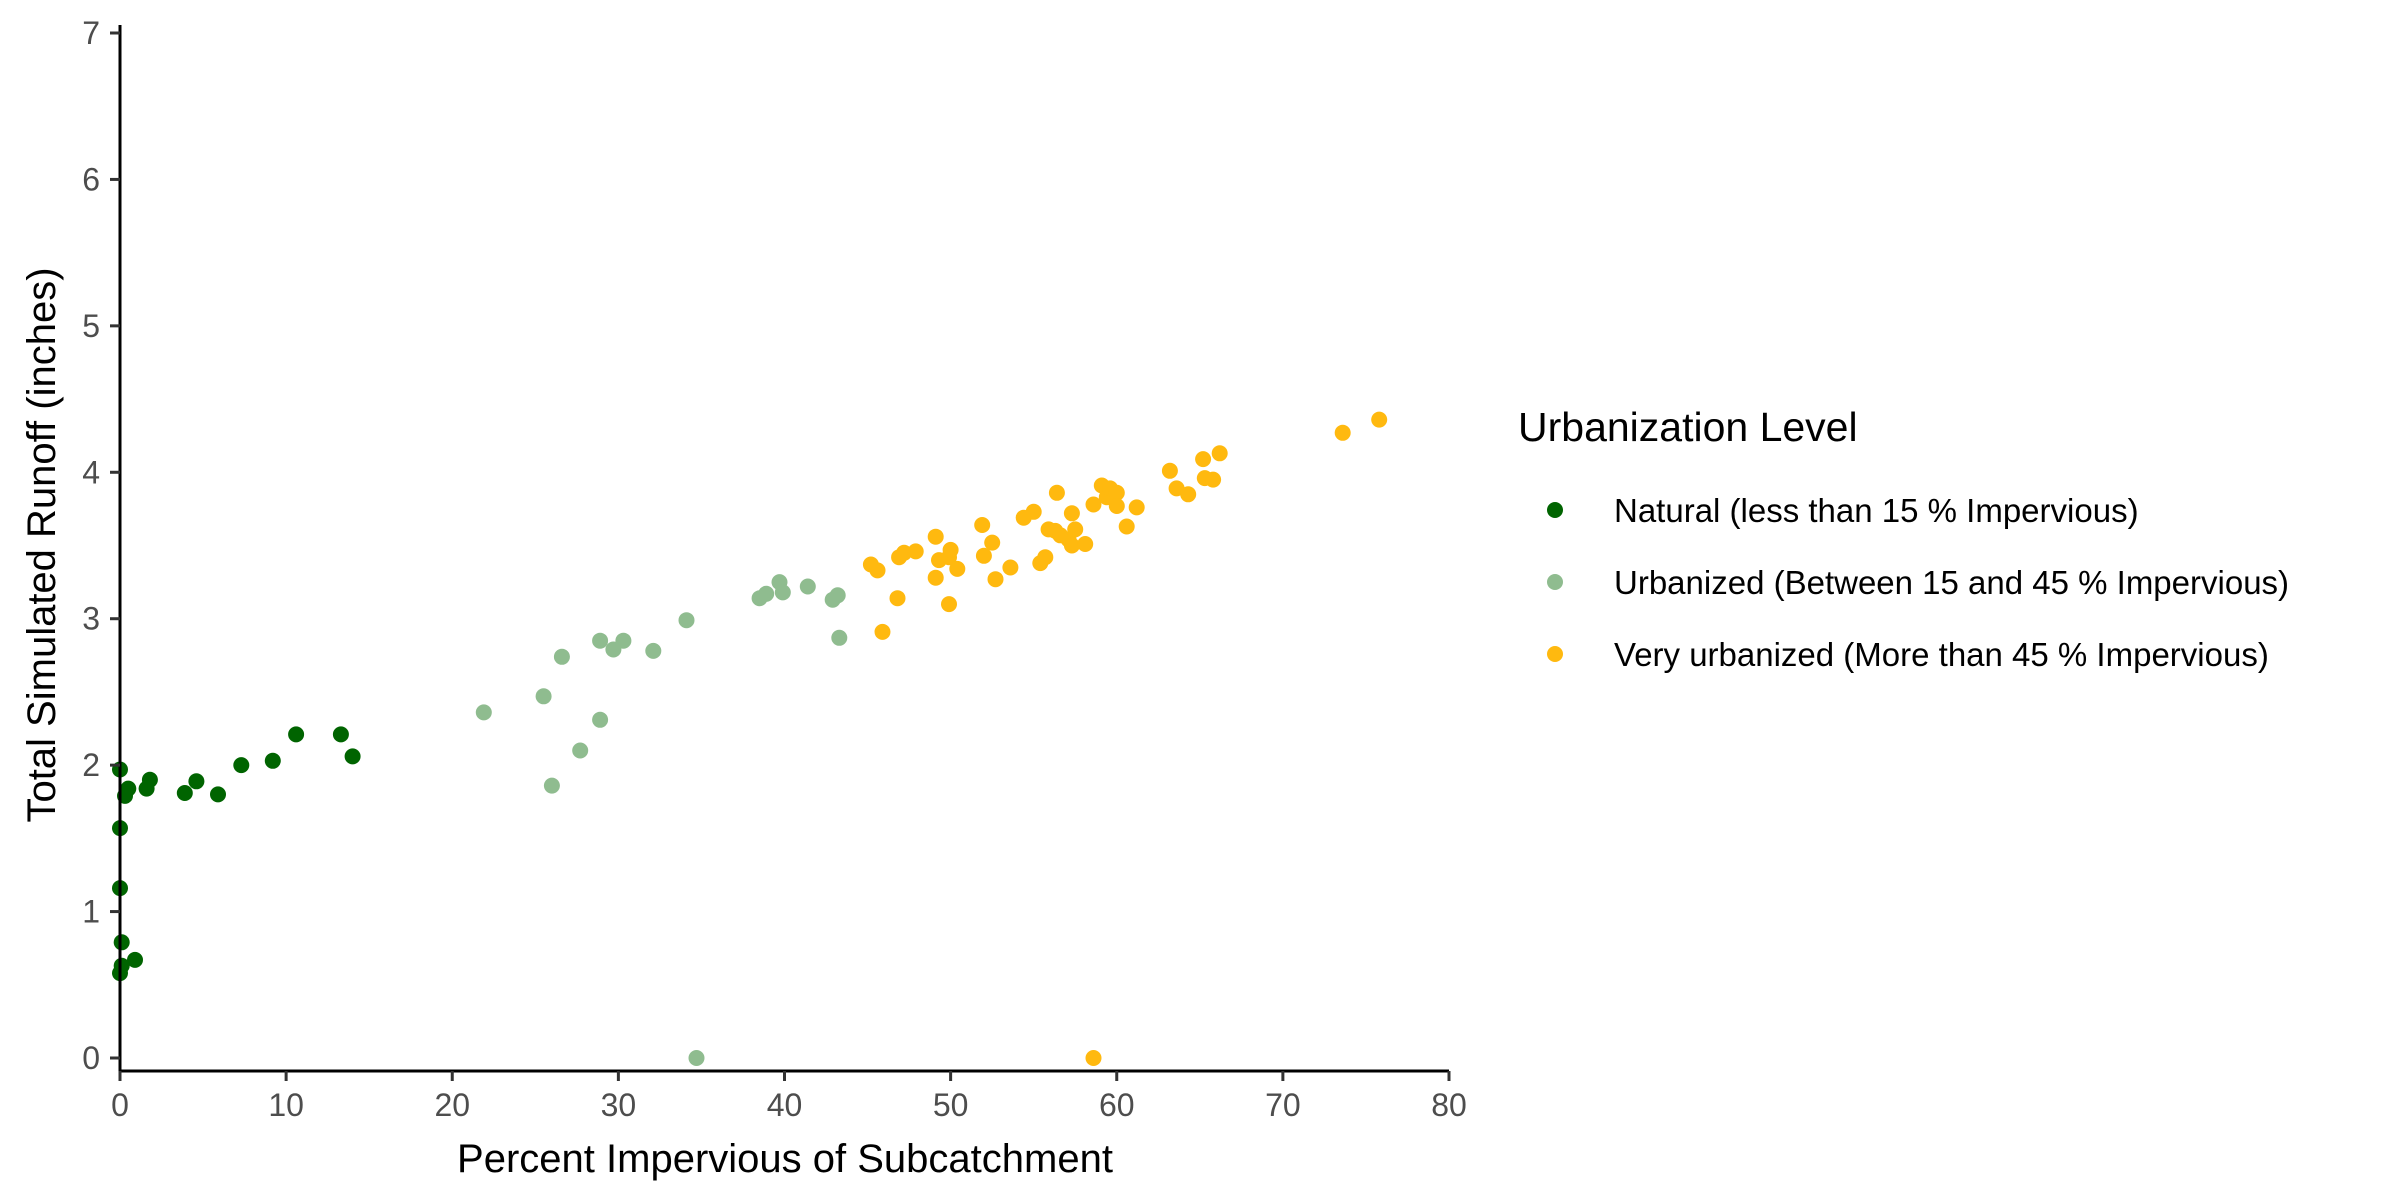  Describe the element at coordinates (91, 472) in the screenshot. I see `y-tick-label: 4` at that location.